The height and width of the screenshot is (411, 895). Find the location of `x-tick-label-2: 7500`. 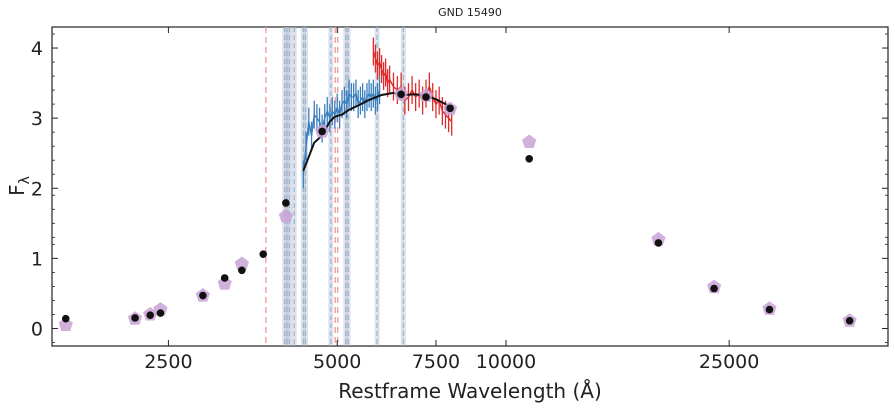

x-tick-label-2: 7500 is located at coordinates (436, 362).